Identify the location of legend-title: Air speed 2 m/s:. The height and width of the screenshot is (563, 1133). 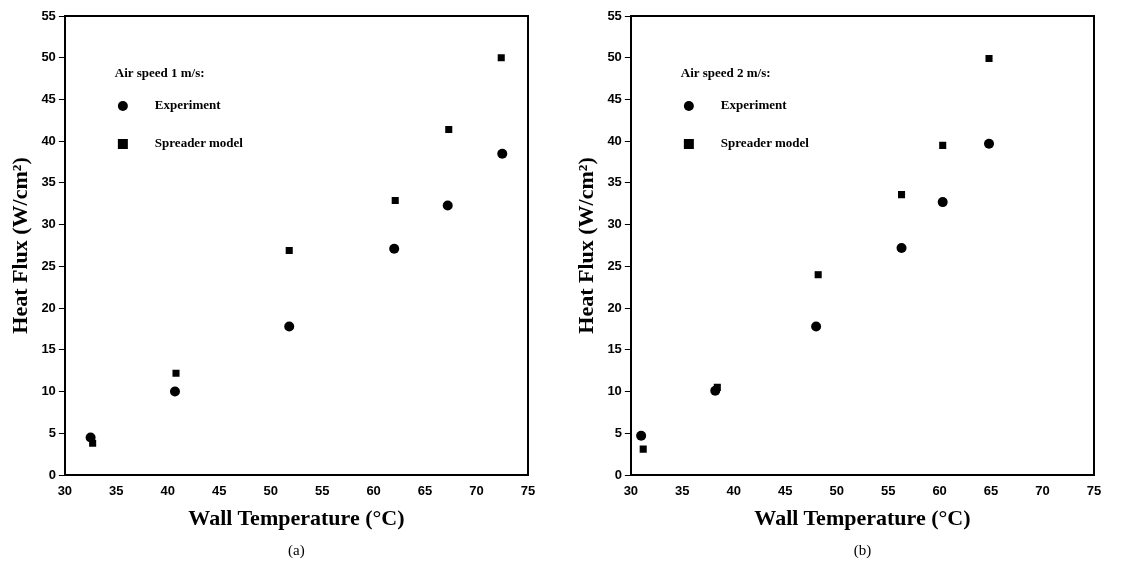
(725, 73).